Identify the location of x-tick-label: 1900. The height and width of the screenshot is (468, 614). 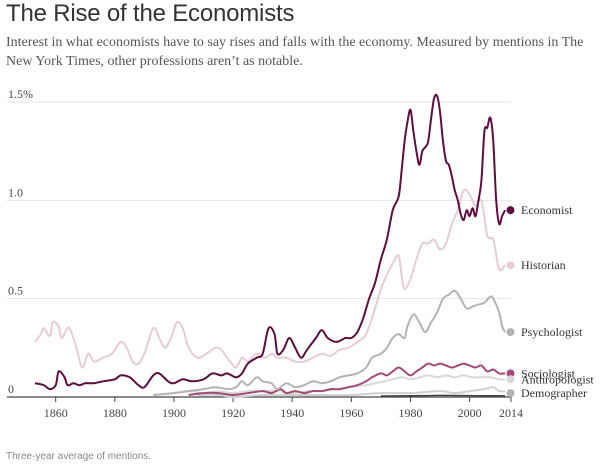
(174, 413).